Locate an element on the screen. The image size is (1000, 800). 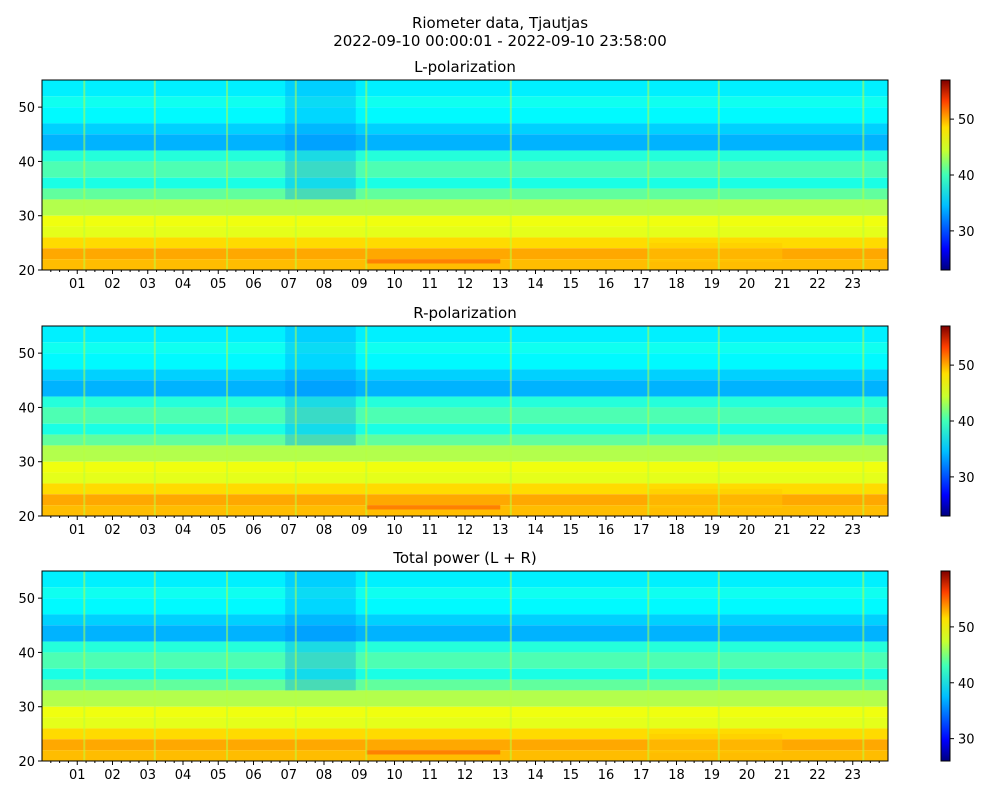
heatmap-streak is located at coordinates (433, 507).